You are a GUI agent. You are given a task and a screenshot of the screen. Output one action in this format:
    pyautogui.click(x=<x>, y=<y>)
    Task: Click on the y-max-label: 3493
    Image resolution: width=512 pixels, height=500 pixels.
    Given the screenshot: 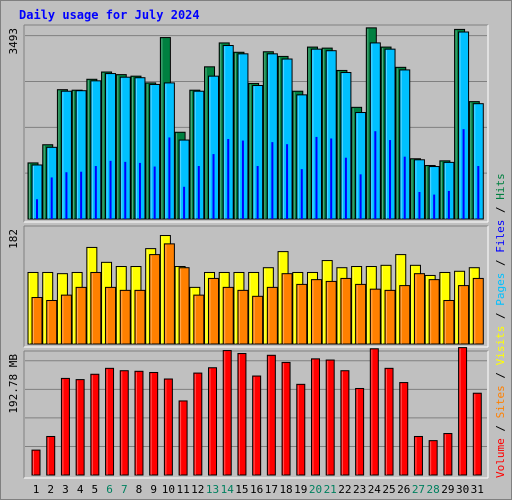 What is the action you would take?
    pyautogui.click(x=13, y=41)
    